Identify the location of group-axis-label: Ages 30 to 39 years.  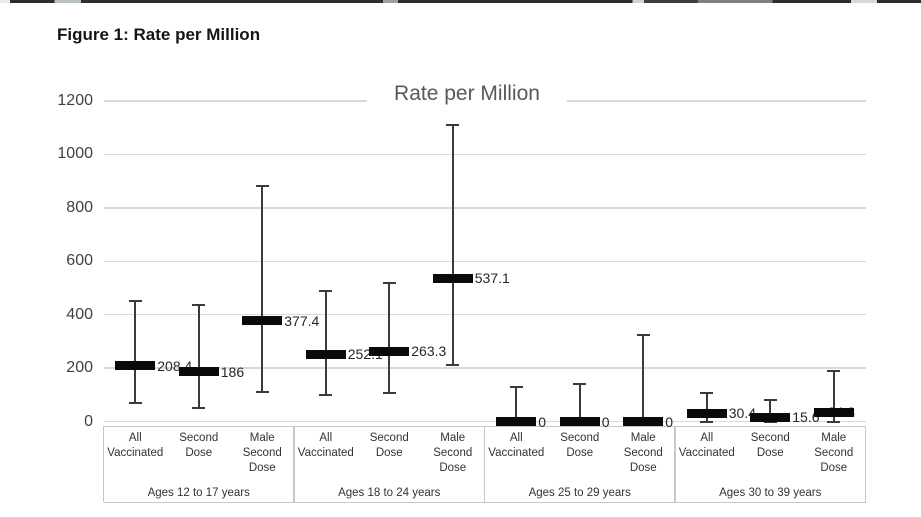
(770, 493).